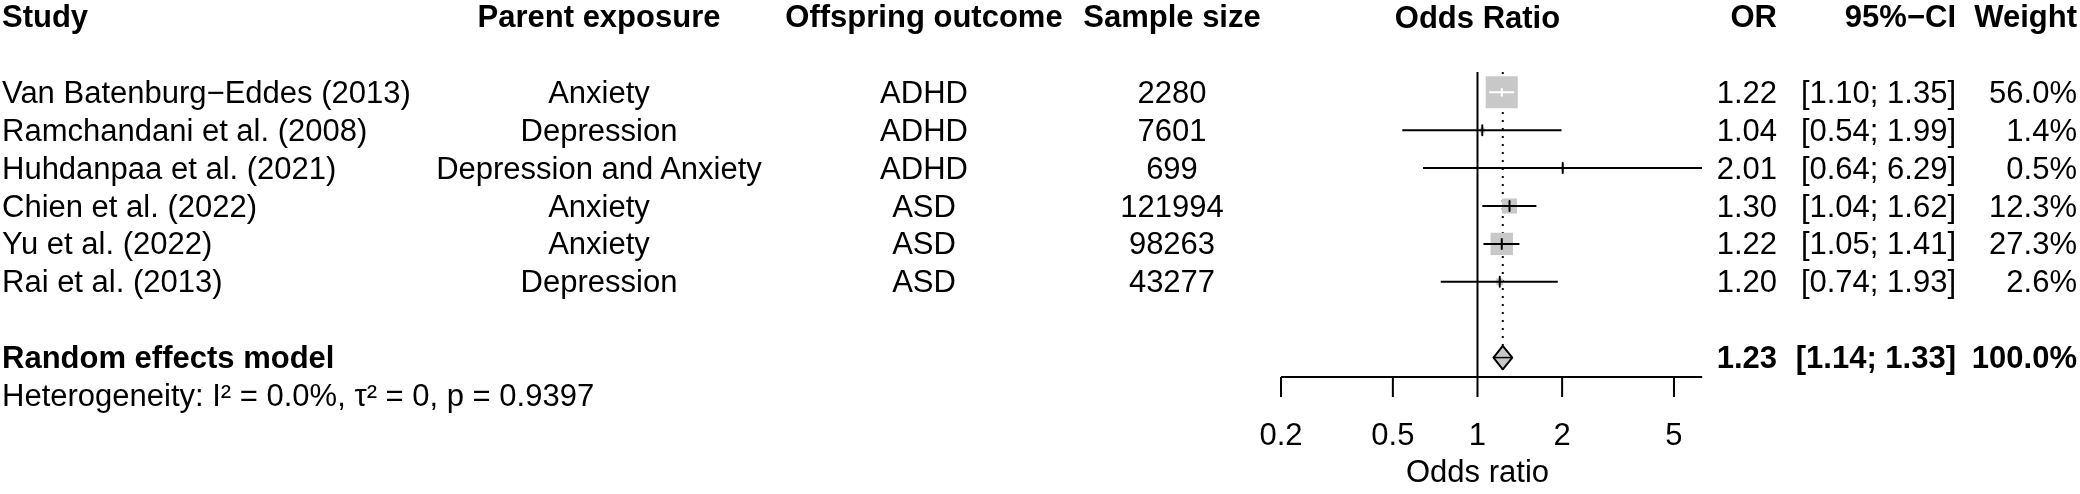 The width and height of the screenshot is (2080, 494). Describe the element at coordinates (1753, 17) in the screenshot. I see `text: OR` at that location.